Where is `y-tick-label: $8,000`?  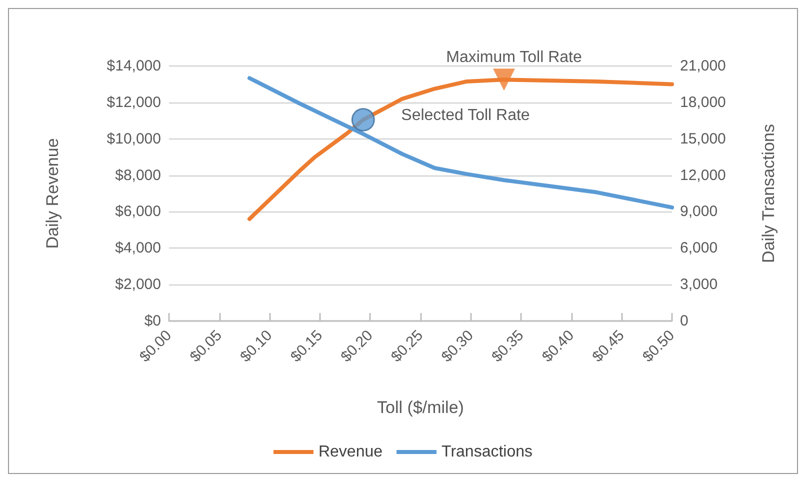 y-tick-label: $8,000 is located at coordinates (138, 175).